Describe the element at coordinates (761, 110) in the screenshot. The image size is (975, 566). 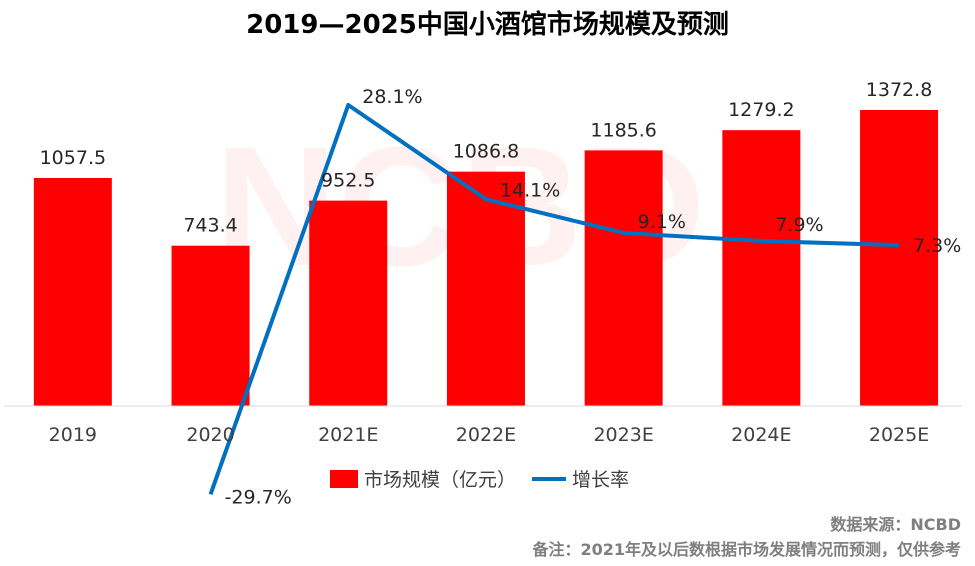
I see `bar-value-label: 1279.2` at that location.